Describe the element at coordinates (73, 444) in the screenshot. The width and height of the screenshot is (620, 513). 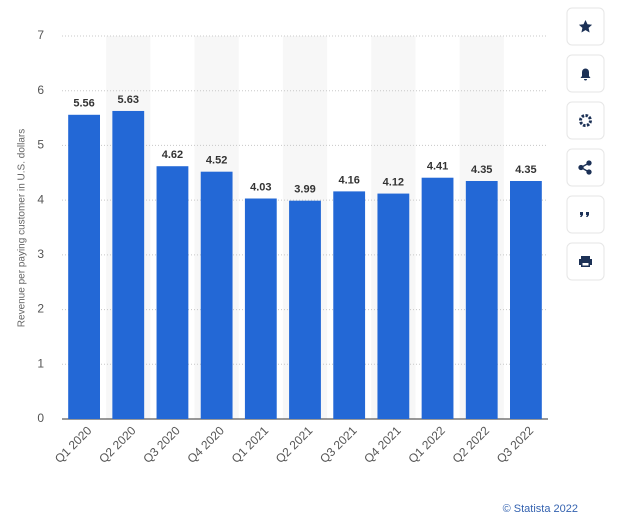
I see `x-tick-label: Q1 2020` at that location.